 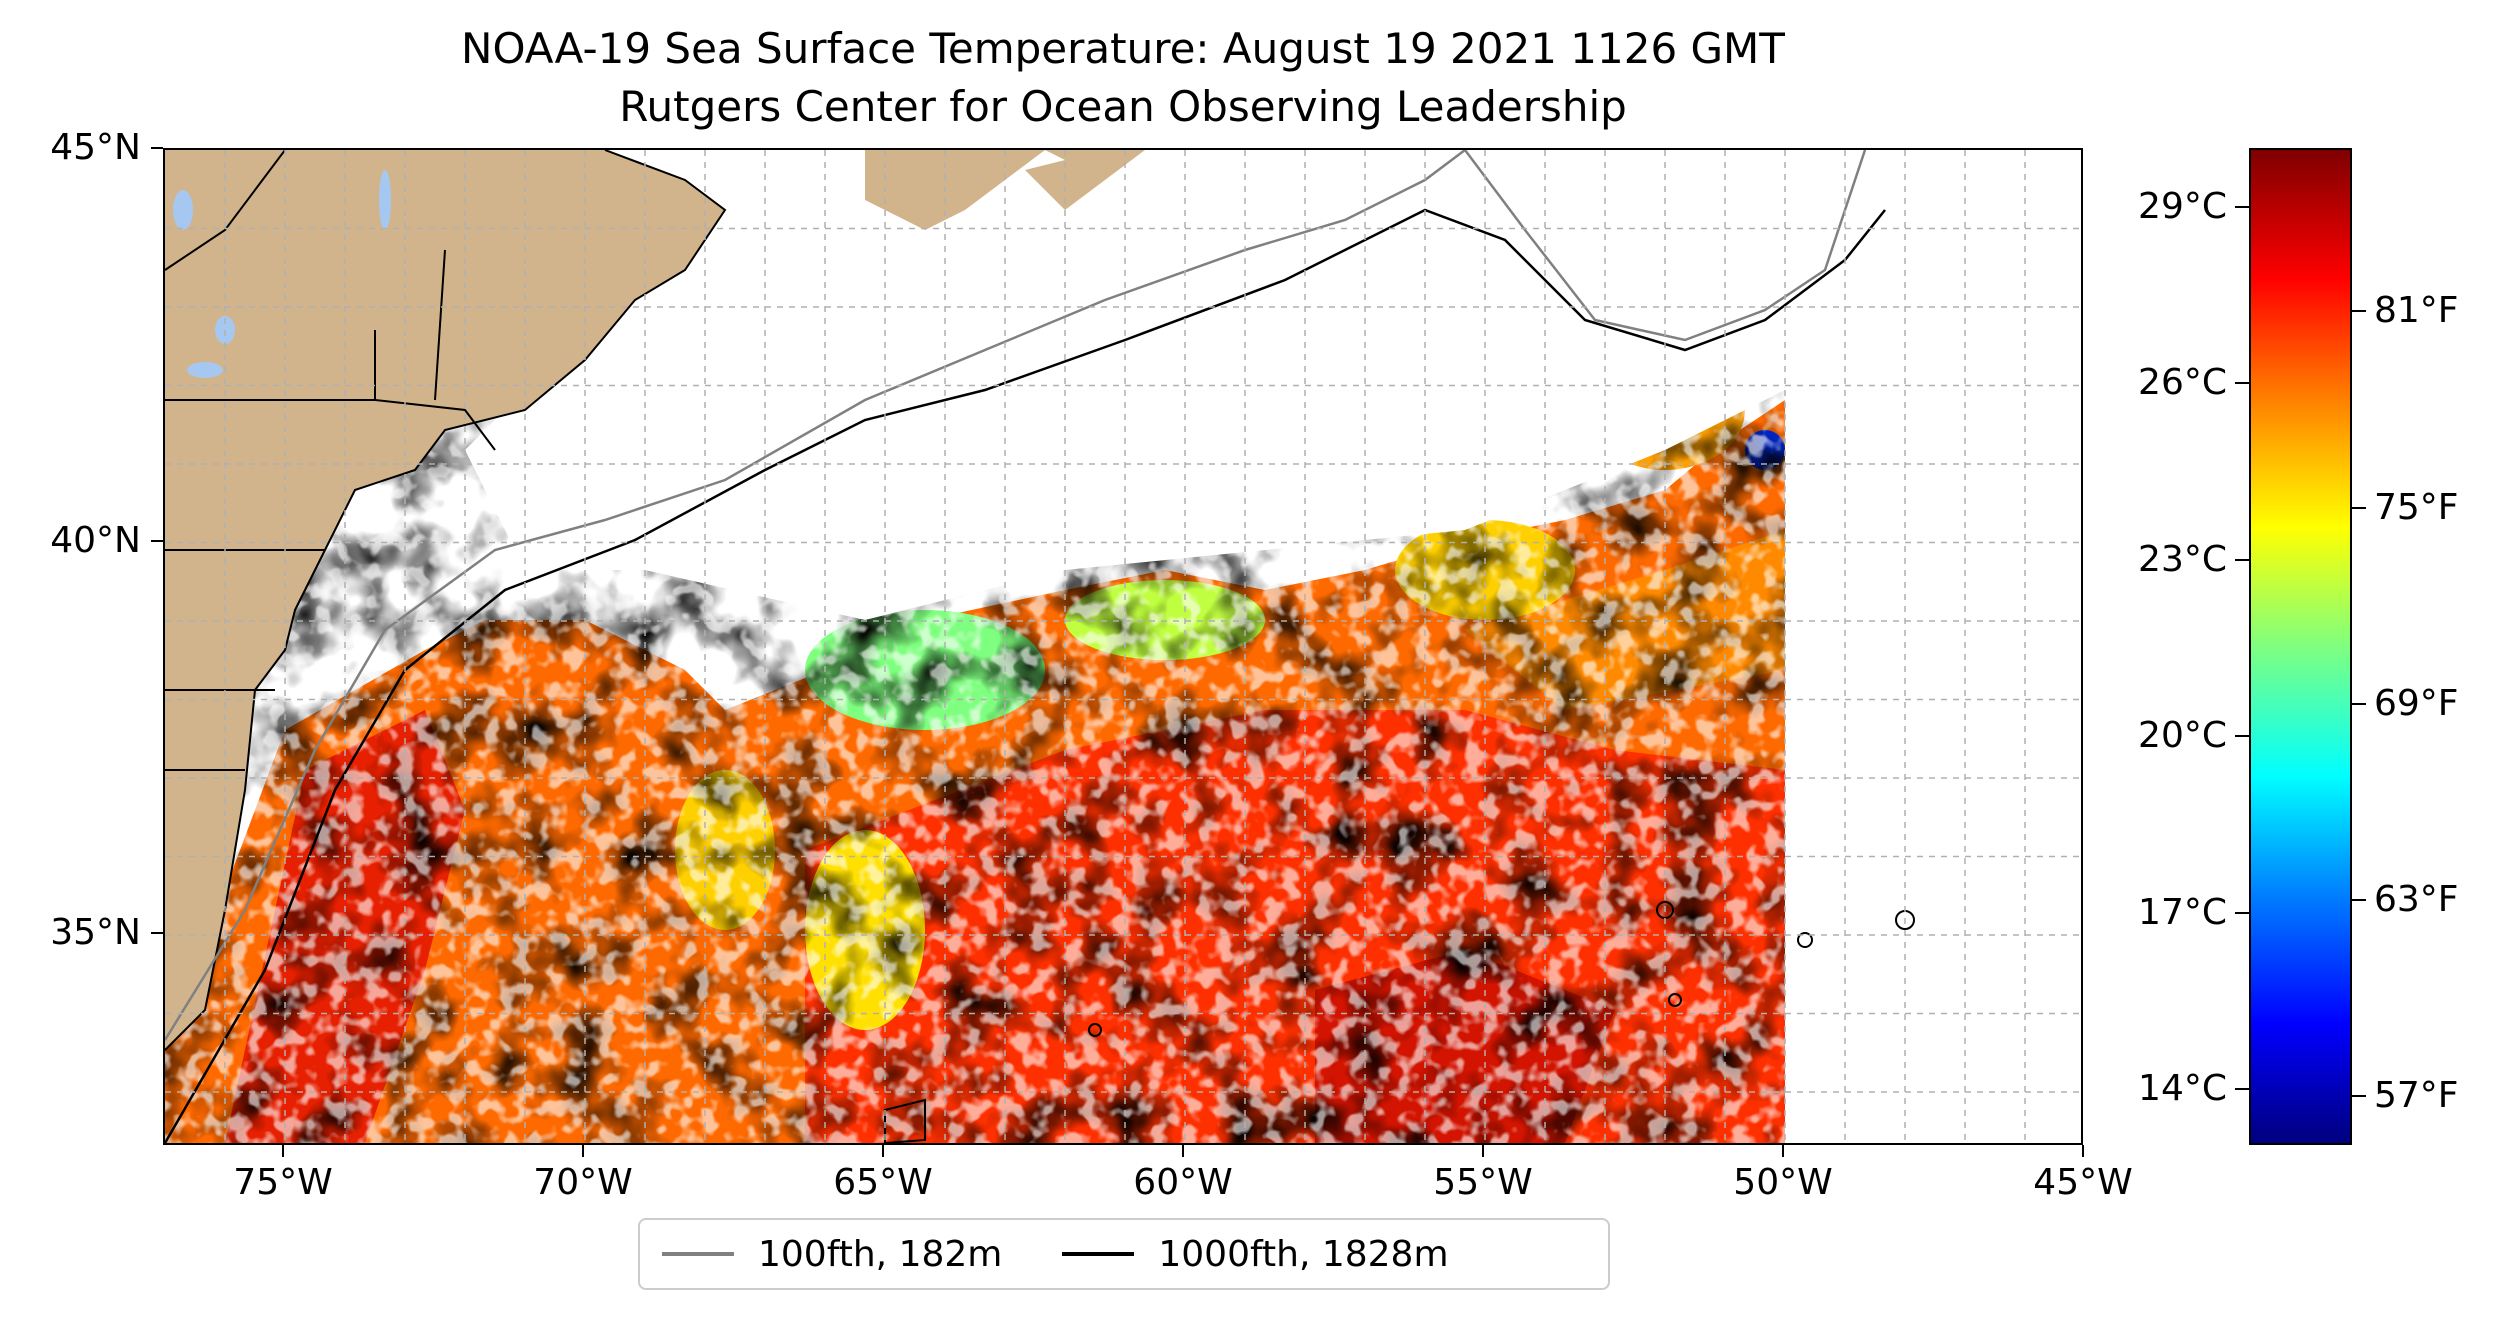 I want to click on x-tick-label: 50°W, so click(x=1783, y=1182).